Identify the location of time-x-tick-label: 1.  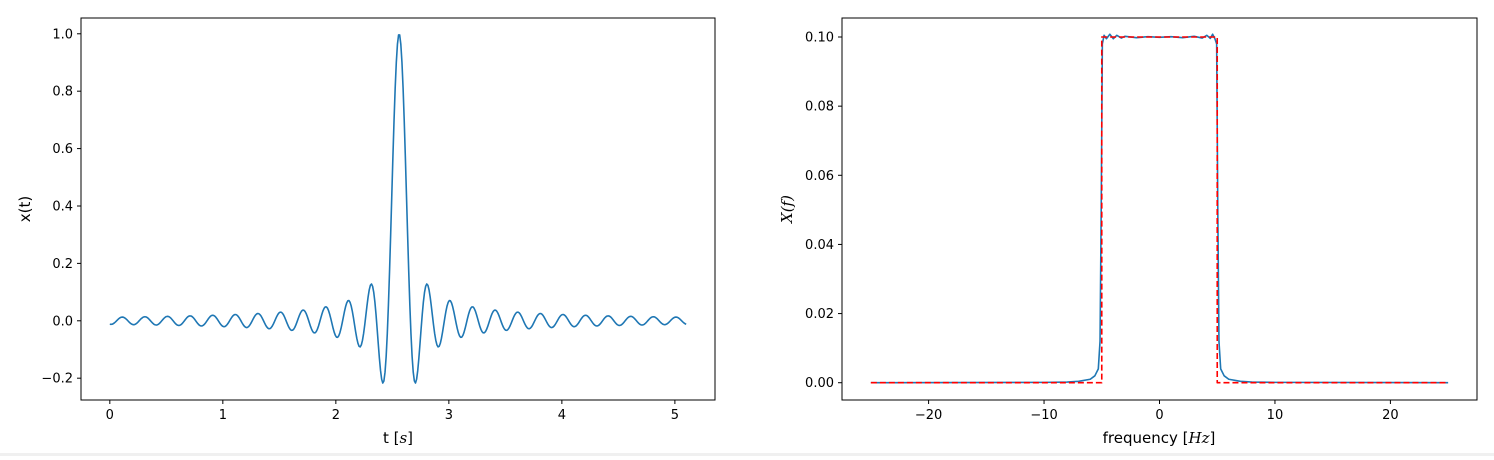
(223, 415).